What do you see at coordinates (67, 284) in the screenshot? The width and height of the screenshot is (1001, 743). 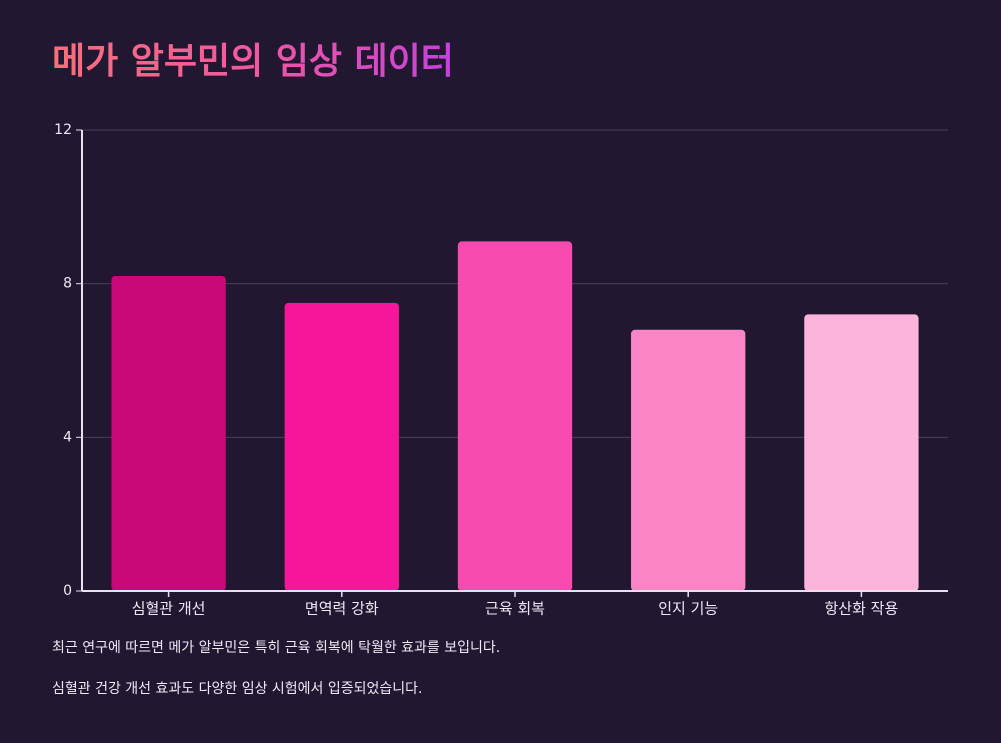 I see `y-tick-label: 8` at bounding box center [67, 284].